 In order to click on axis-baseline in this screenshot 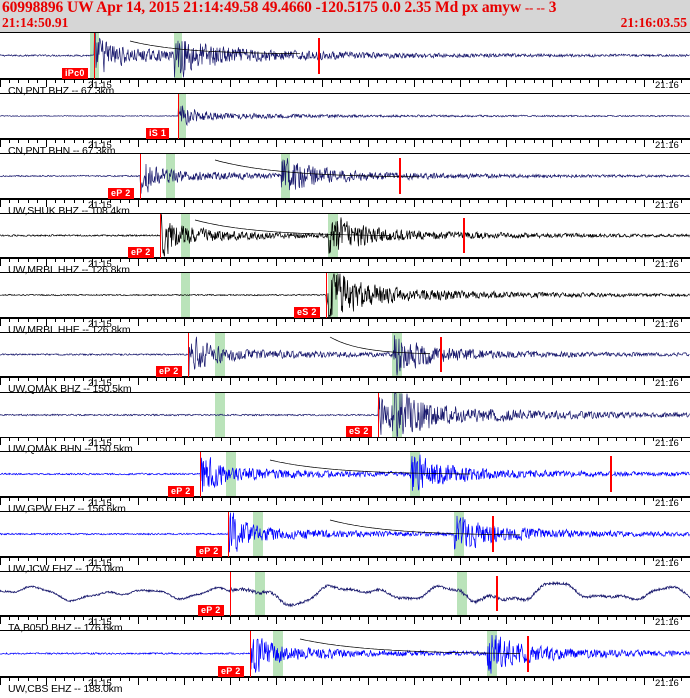, I will do `click(345, 437)`.